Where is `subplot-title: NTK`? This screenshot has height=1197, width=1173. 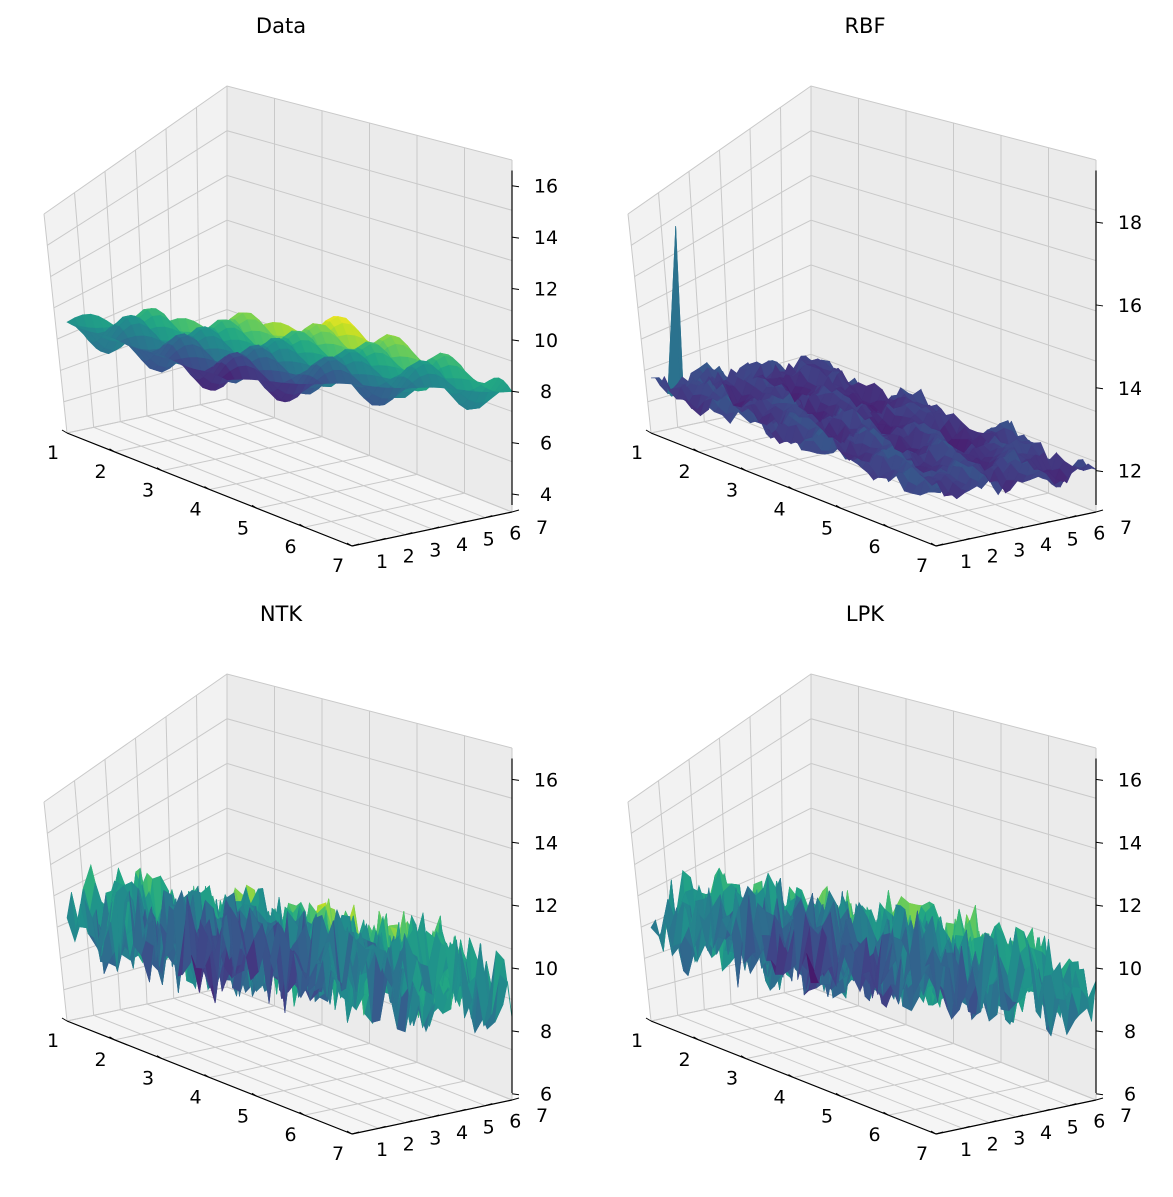 subplot-title: NTK is located at coordinates (282, 614).